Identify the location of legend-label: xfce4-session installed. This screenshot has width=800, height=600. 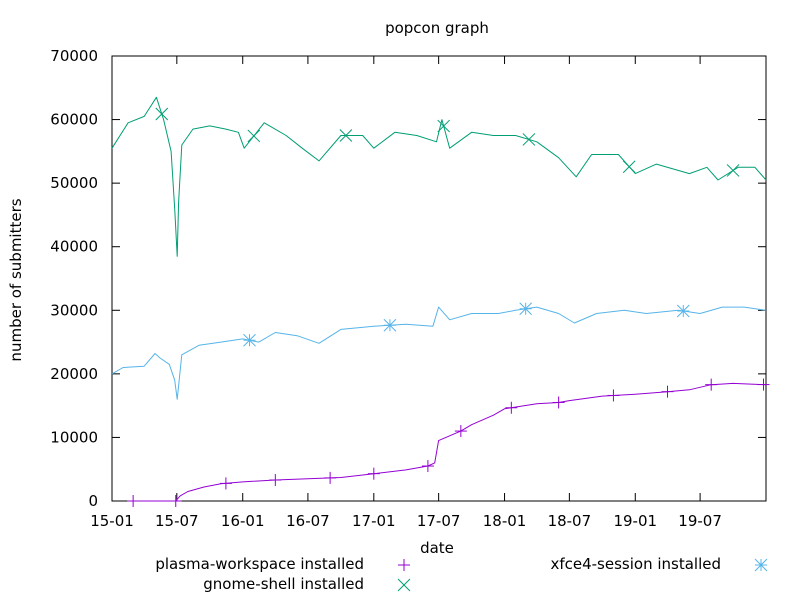
(635, 564).